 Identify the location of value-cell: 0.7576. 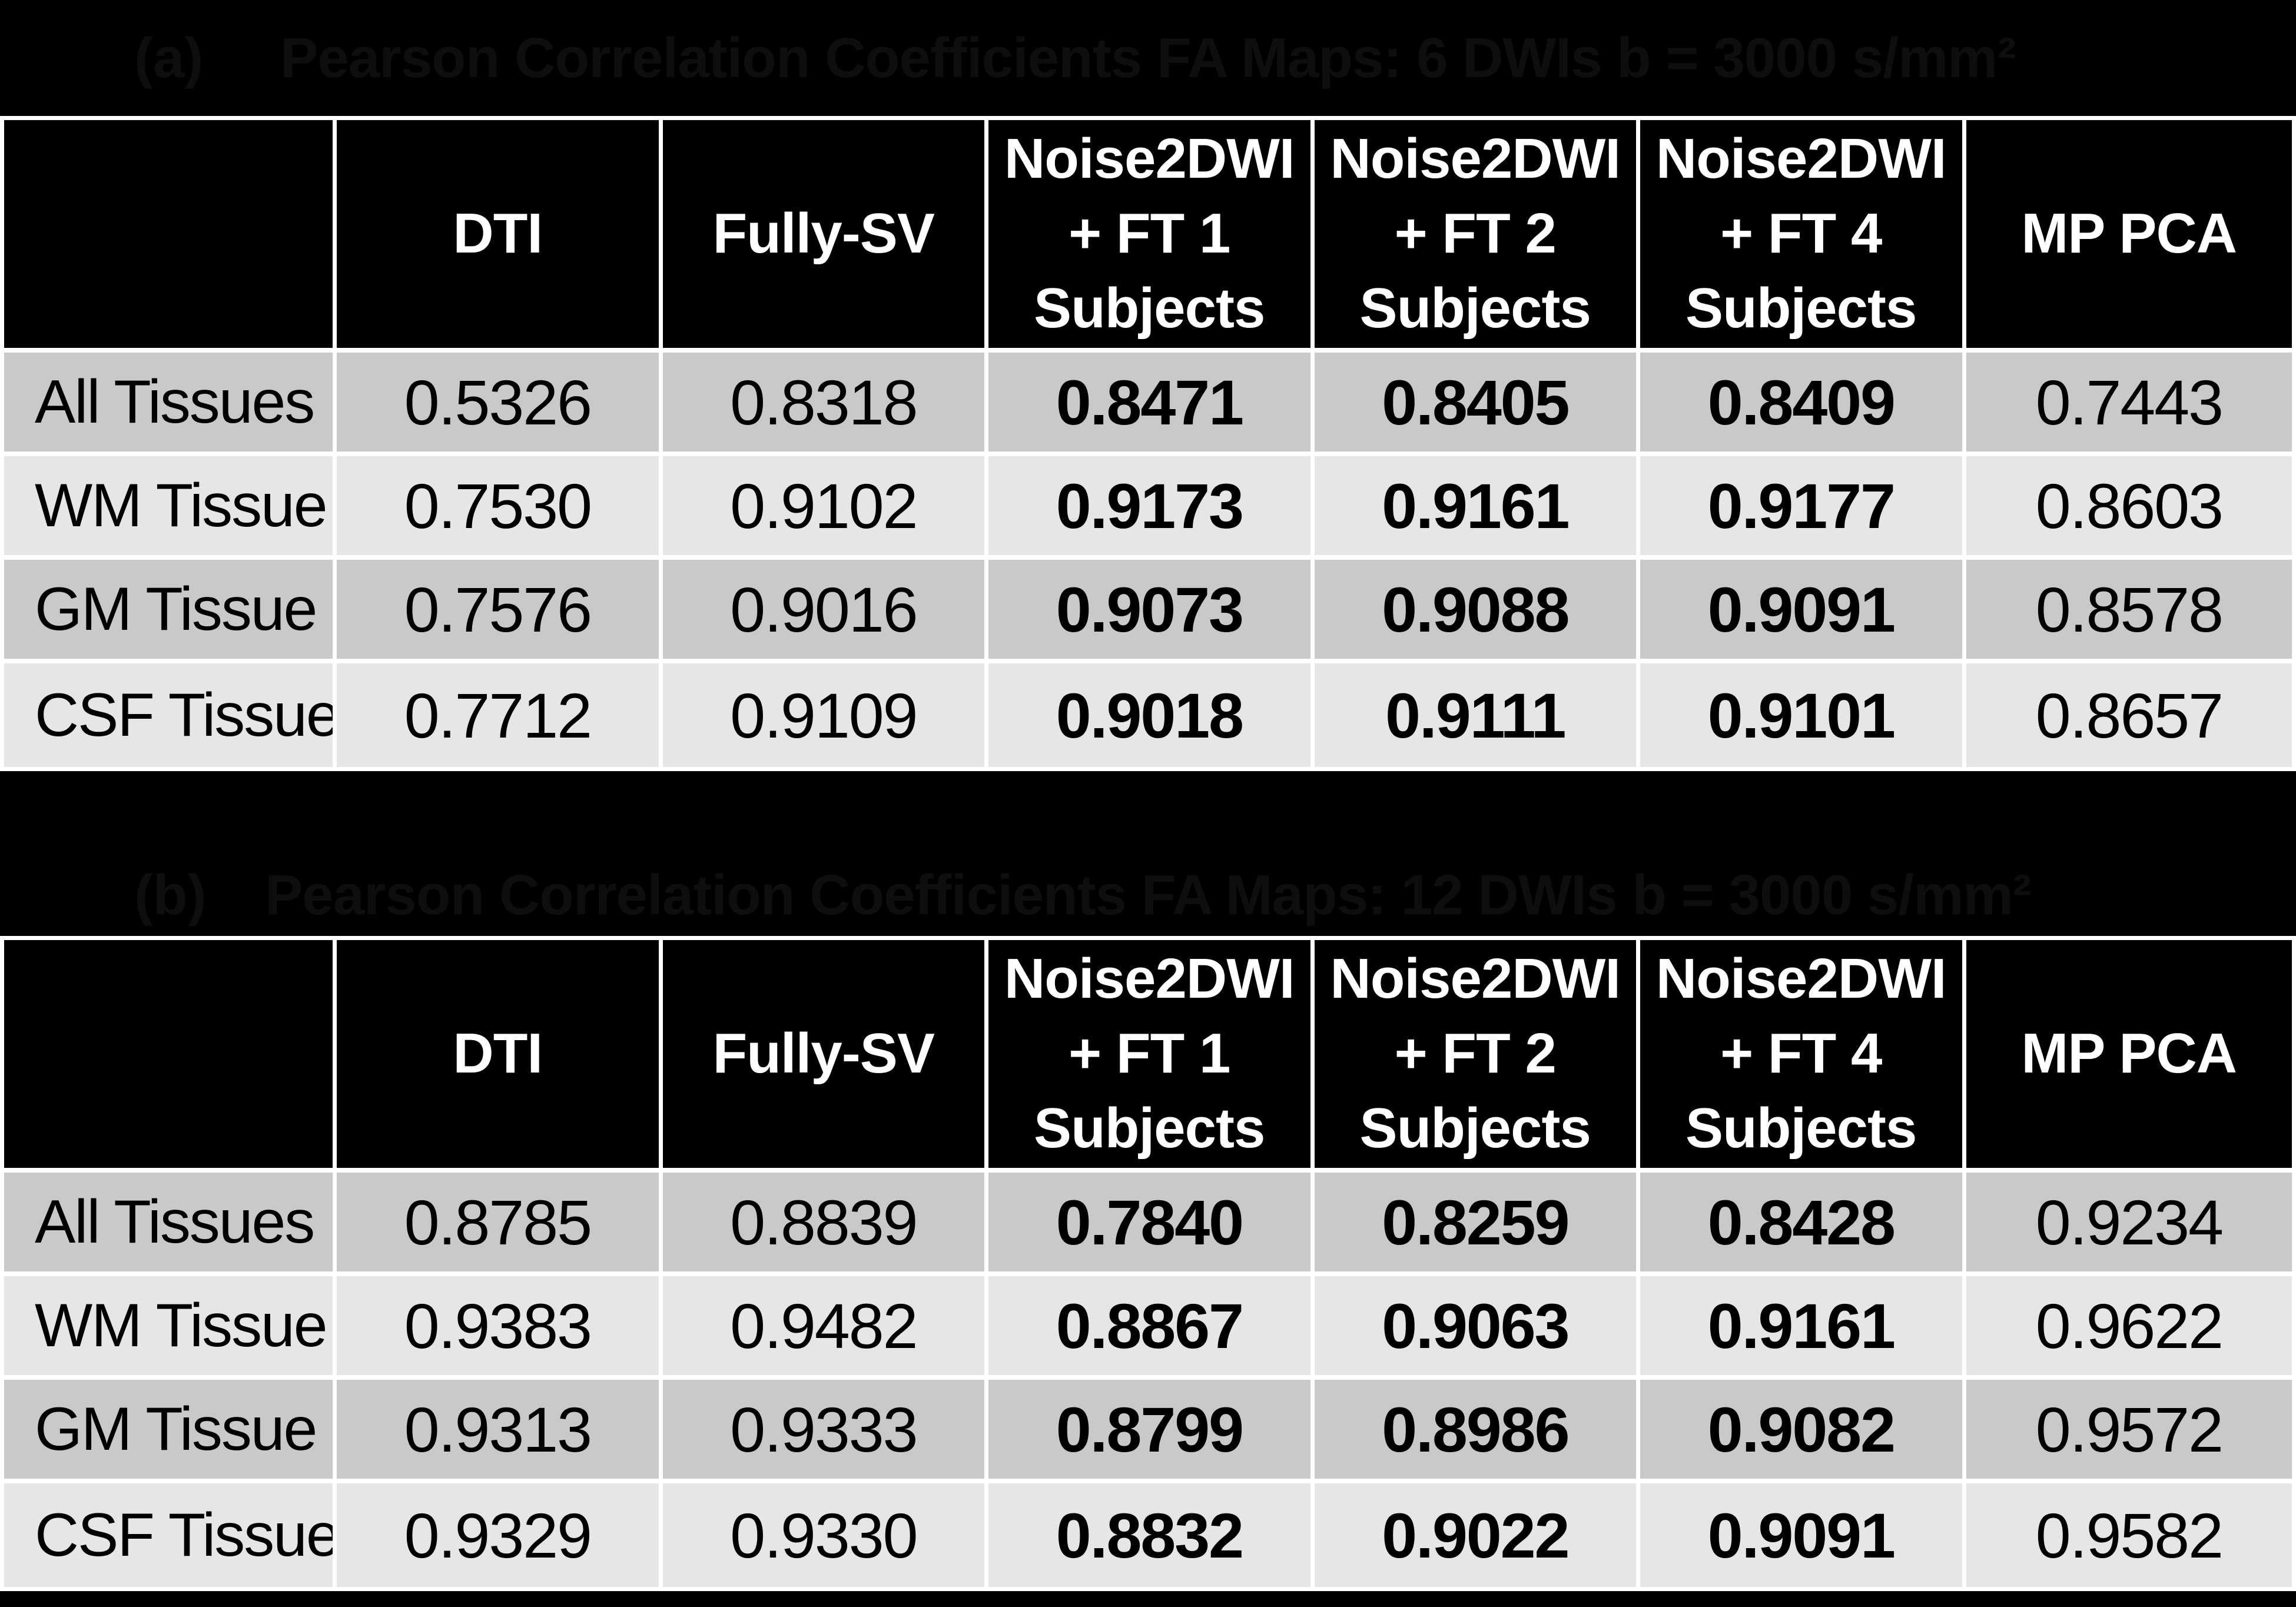
(500, 611).